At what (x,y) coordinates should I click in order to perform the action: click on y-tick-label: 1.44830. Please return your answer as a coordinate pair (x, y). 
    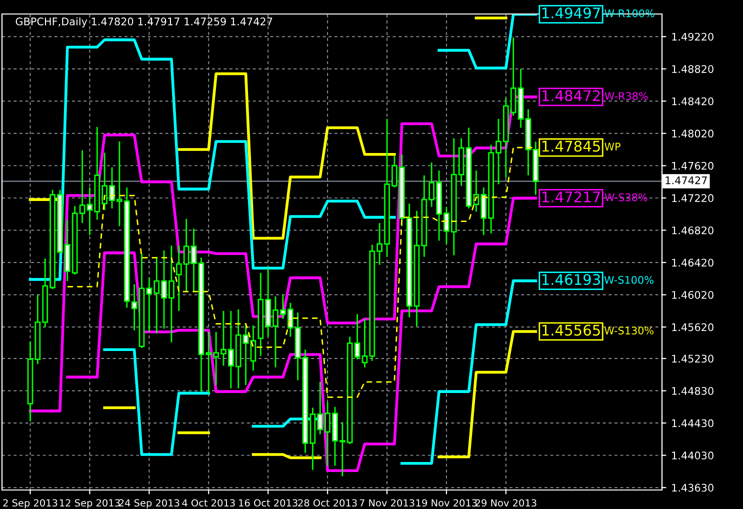
    Looking at the image, I should click on (693, 390).